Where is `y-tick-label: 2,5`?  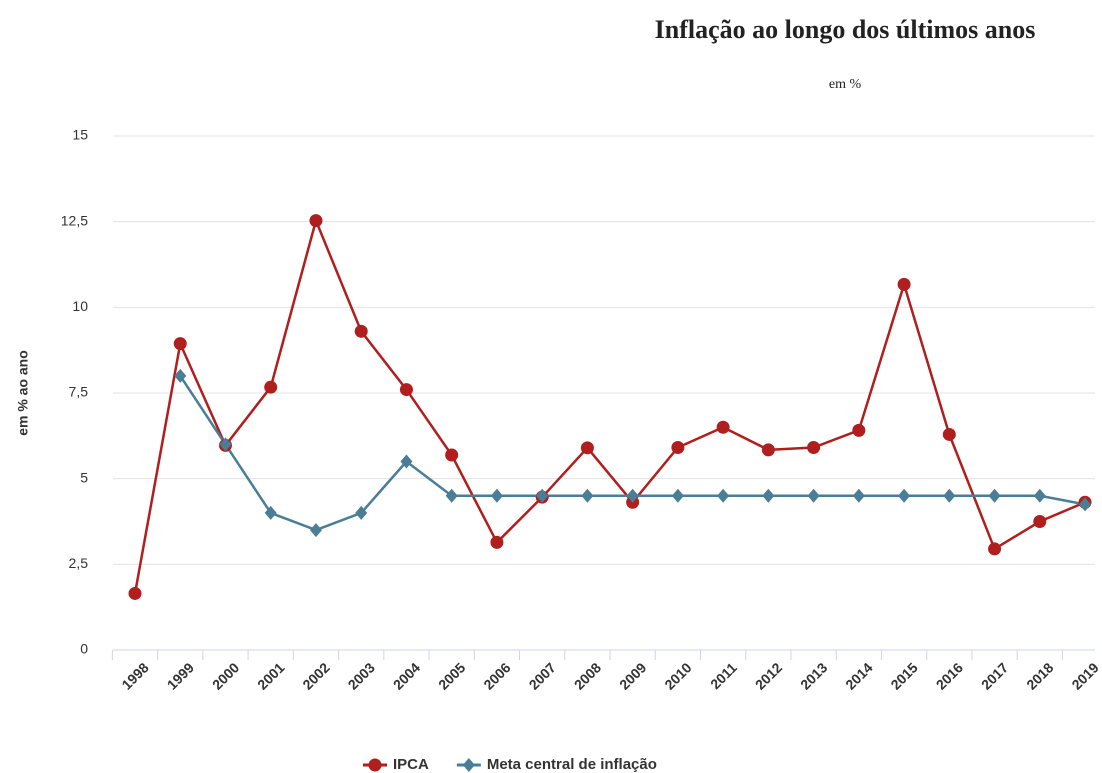 y-tick-label: 2,5 is located at coordinates (79, 563).